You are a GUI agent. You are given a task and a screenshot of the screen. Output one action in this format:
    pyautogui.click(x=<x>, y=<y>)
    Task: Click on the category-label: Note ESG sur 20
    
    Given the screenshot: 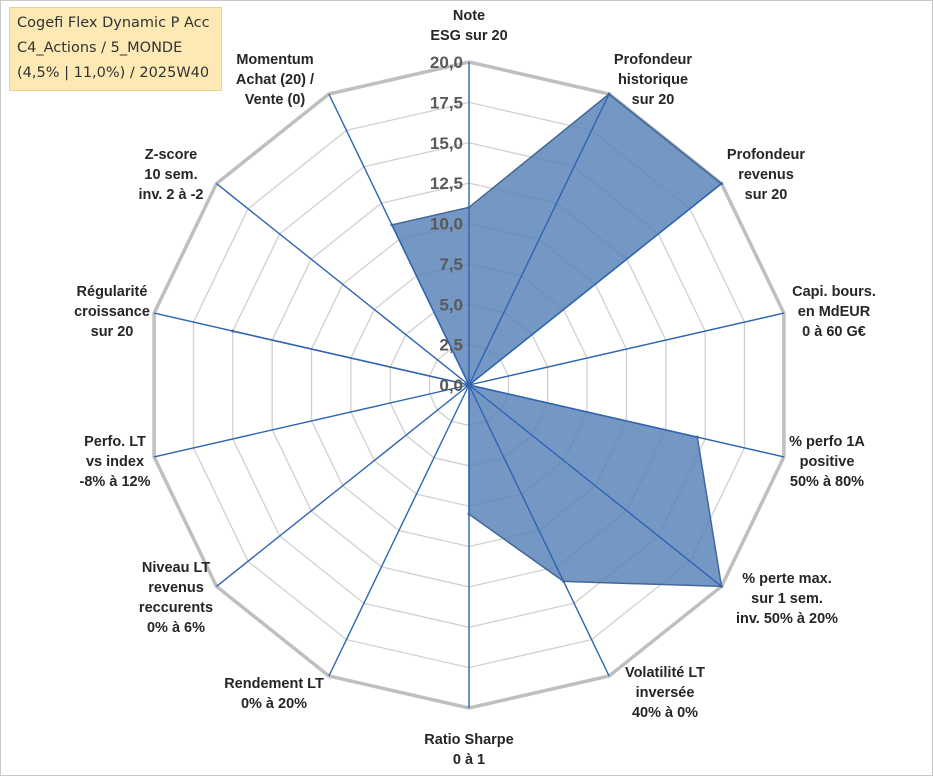 What is the action you would take?
    pyautogui.click(x=468, y=26)
    